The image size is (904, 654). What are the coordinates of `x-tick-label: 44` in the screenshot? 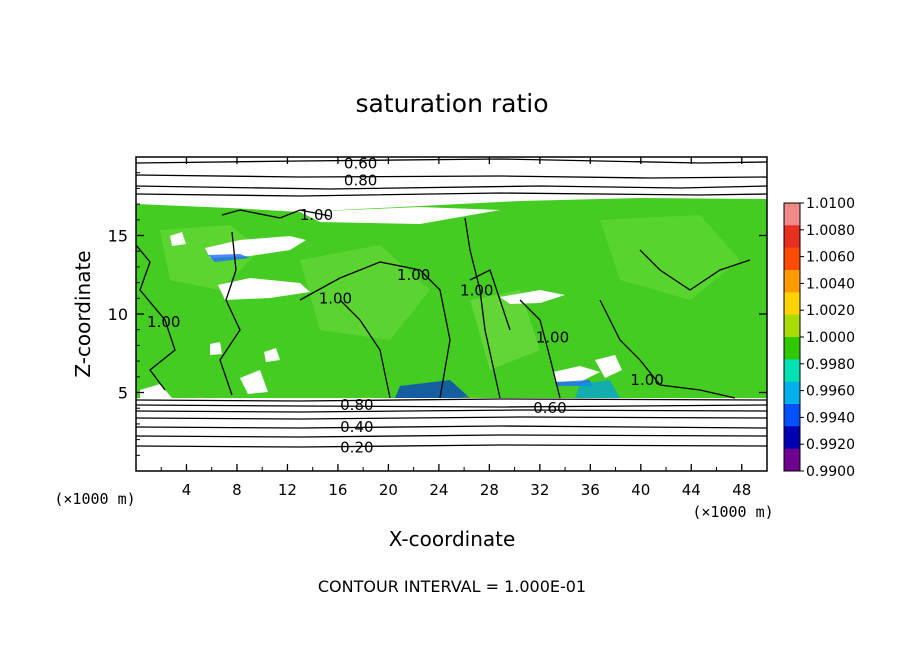 It's located at (691, 490).